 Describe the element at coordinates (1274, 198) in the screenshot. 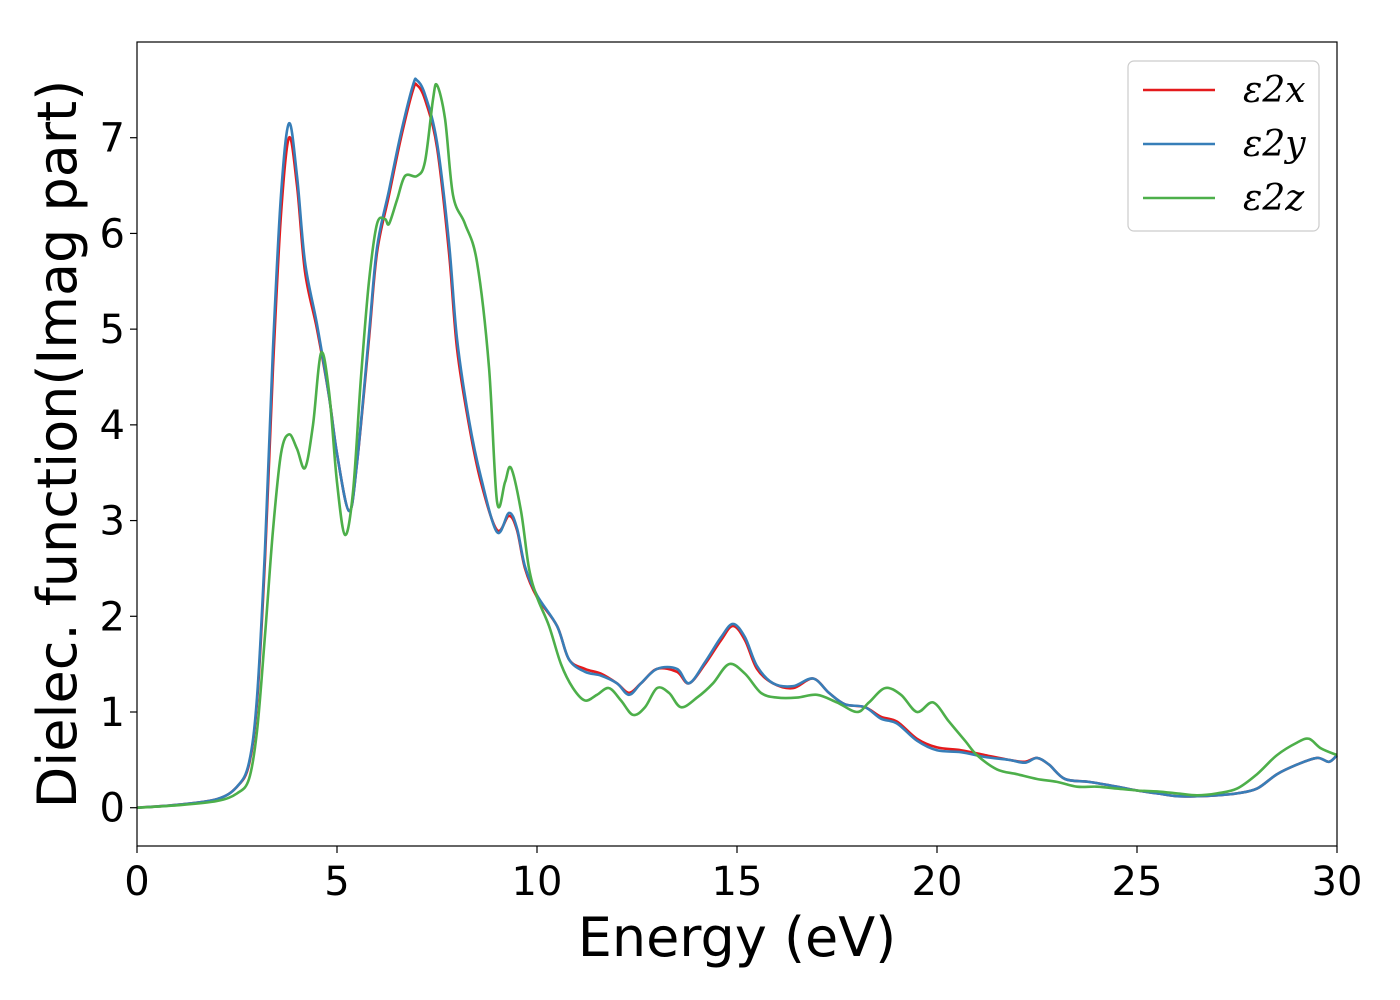

I see `legend-label-2: ε2z` at that location.